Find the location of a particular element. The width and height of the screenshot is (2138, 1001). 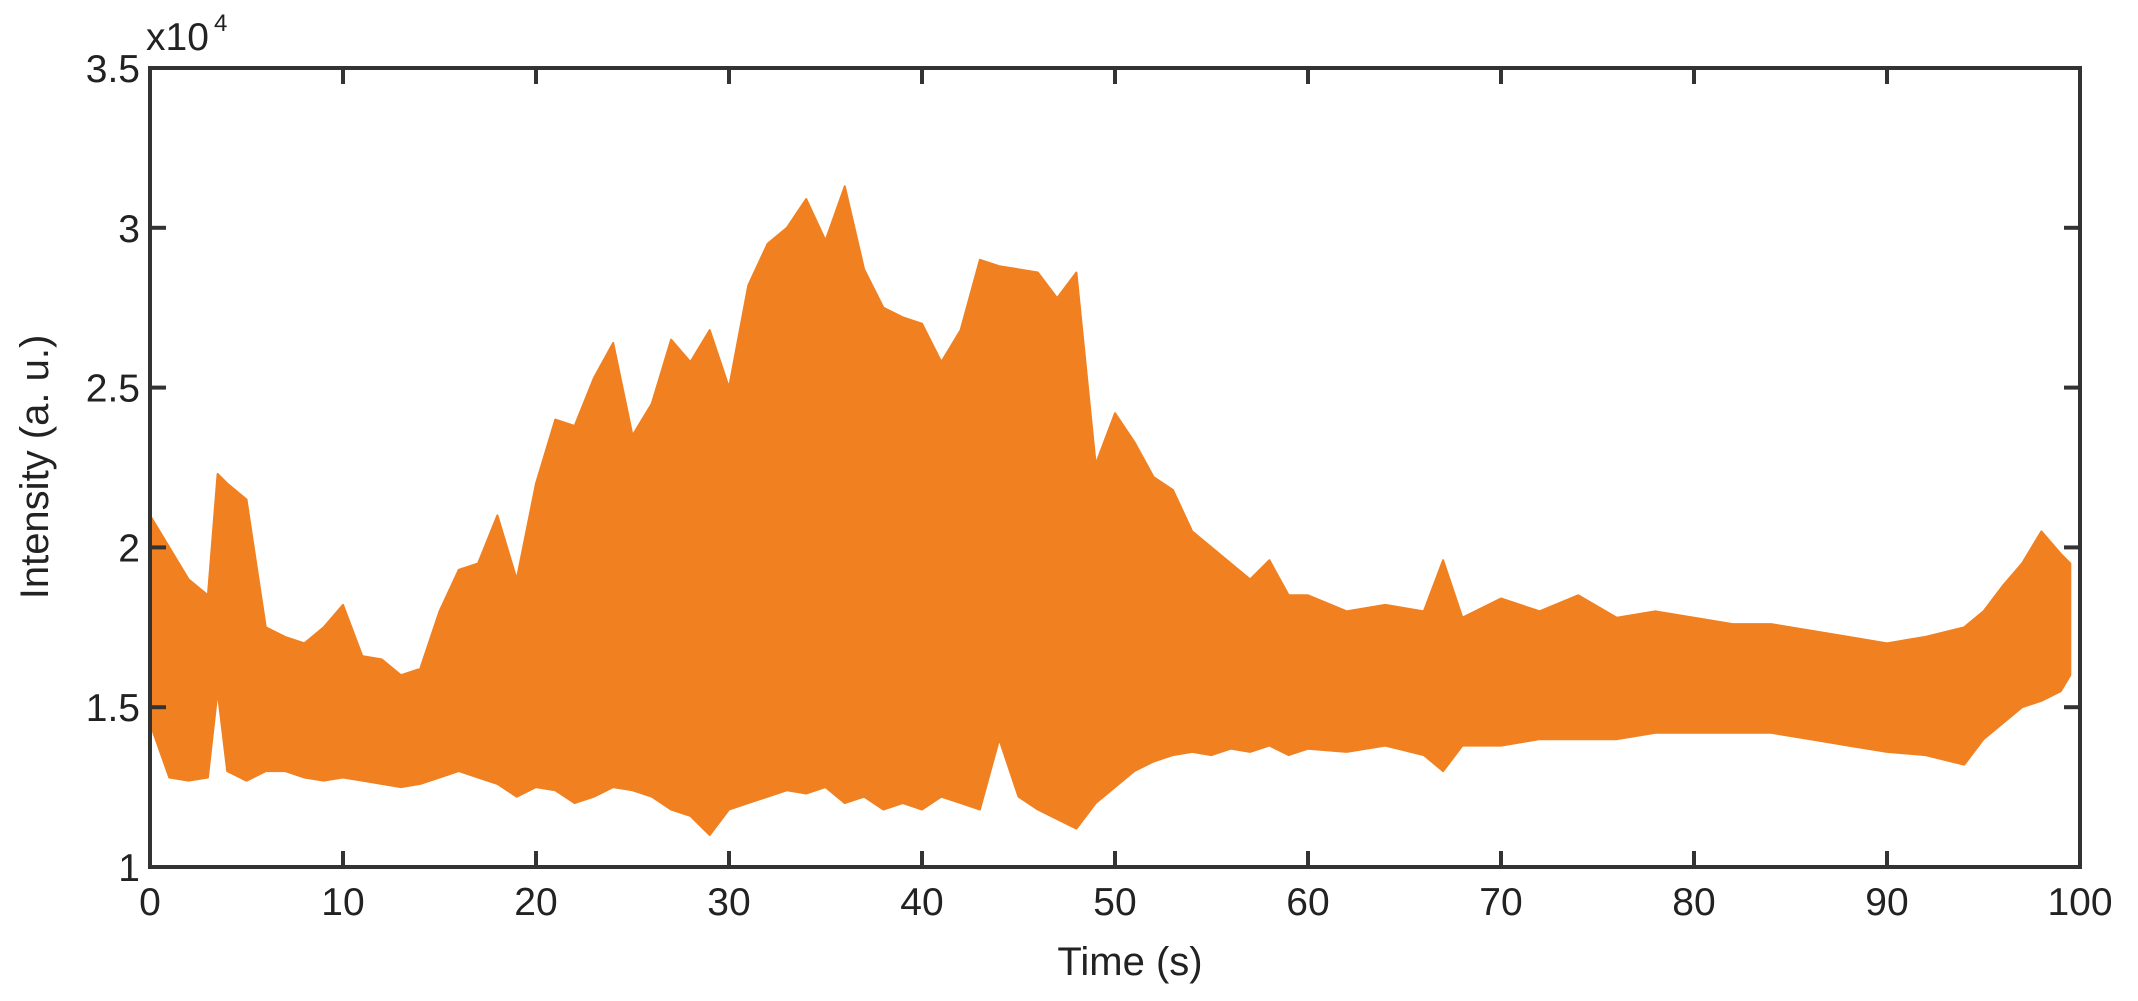

y-tick-label: 1.5 is located at coordinates (113, 708).